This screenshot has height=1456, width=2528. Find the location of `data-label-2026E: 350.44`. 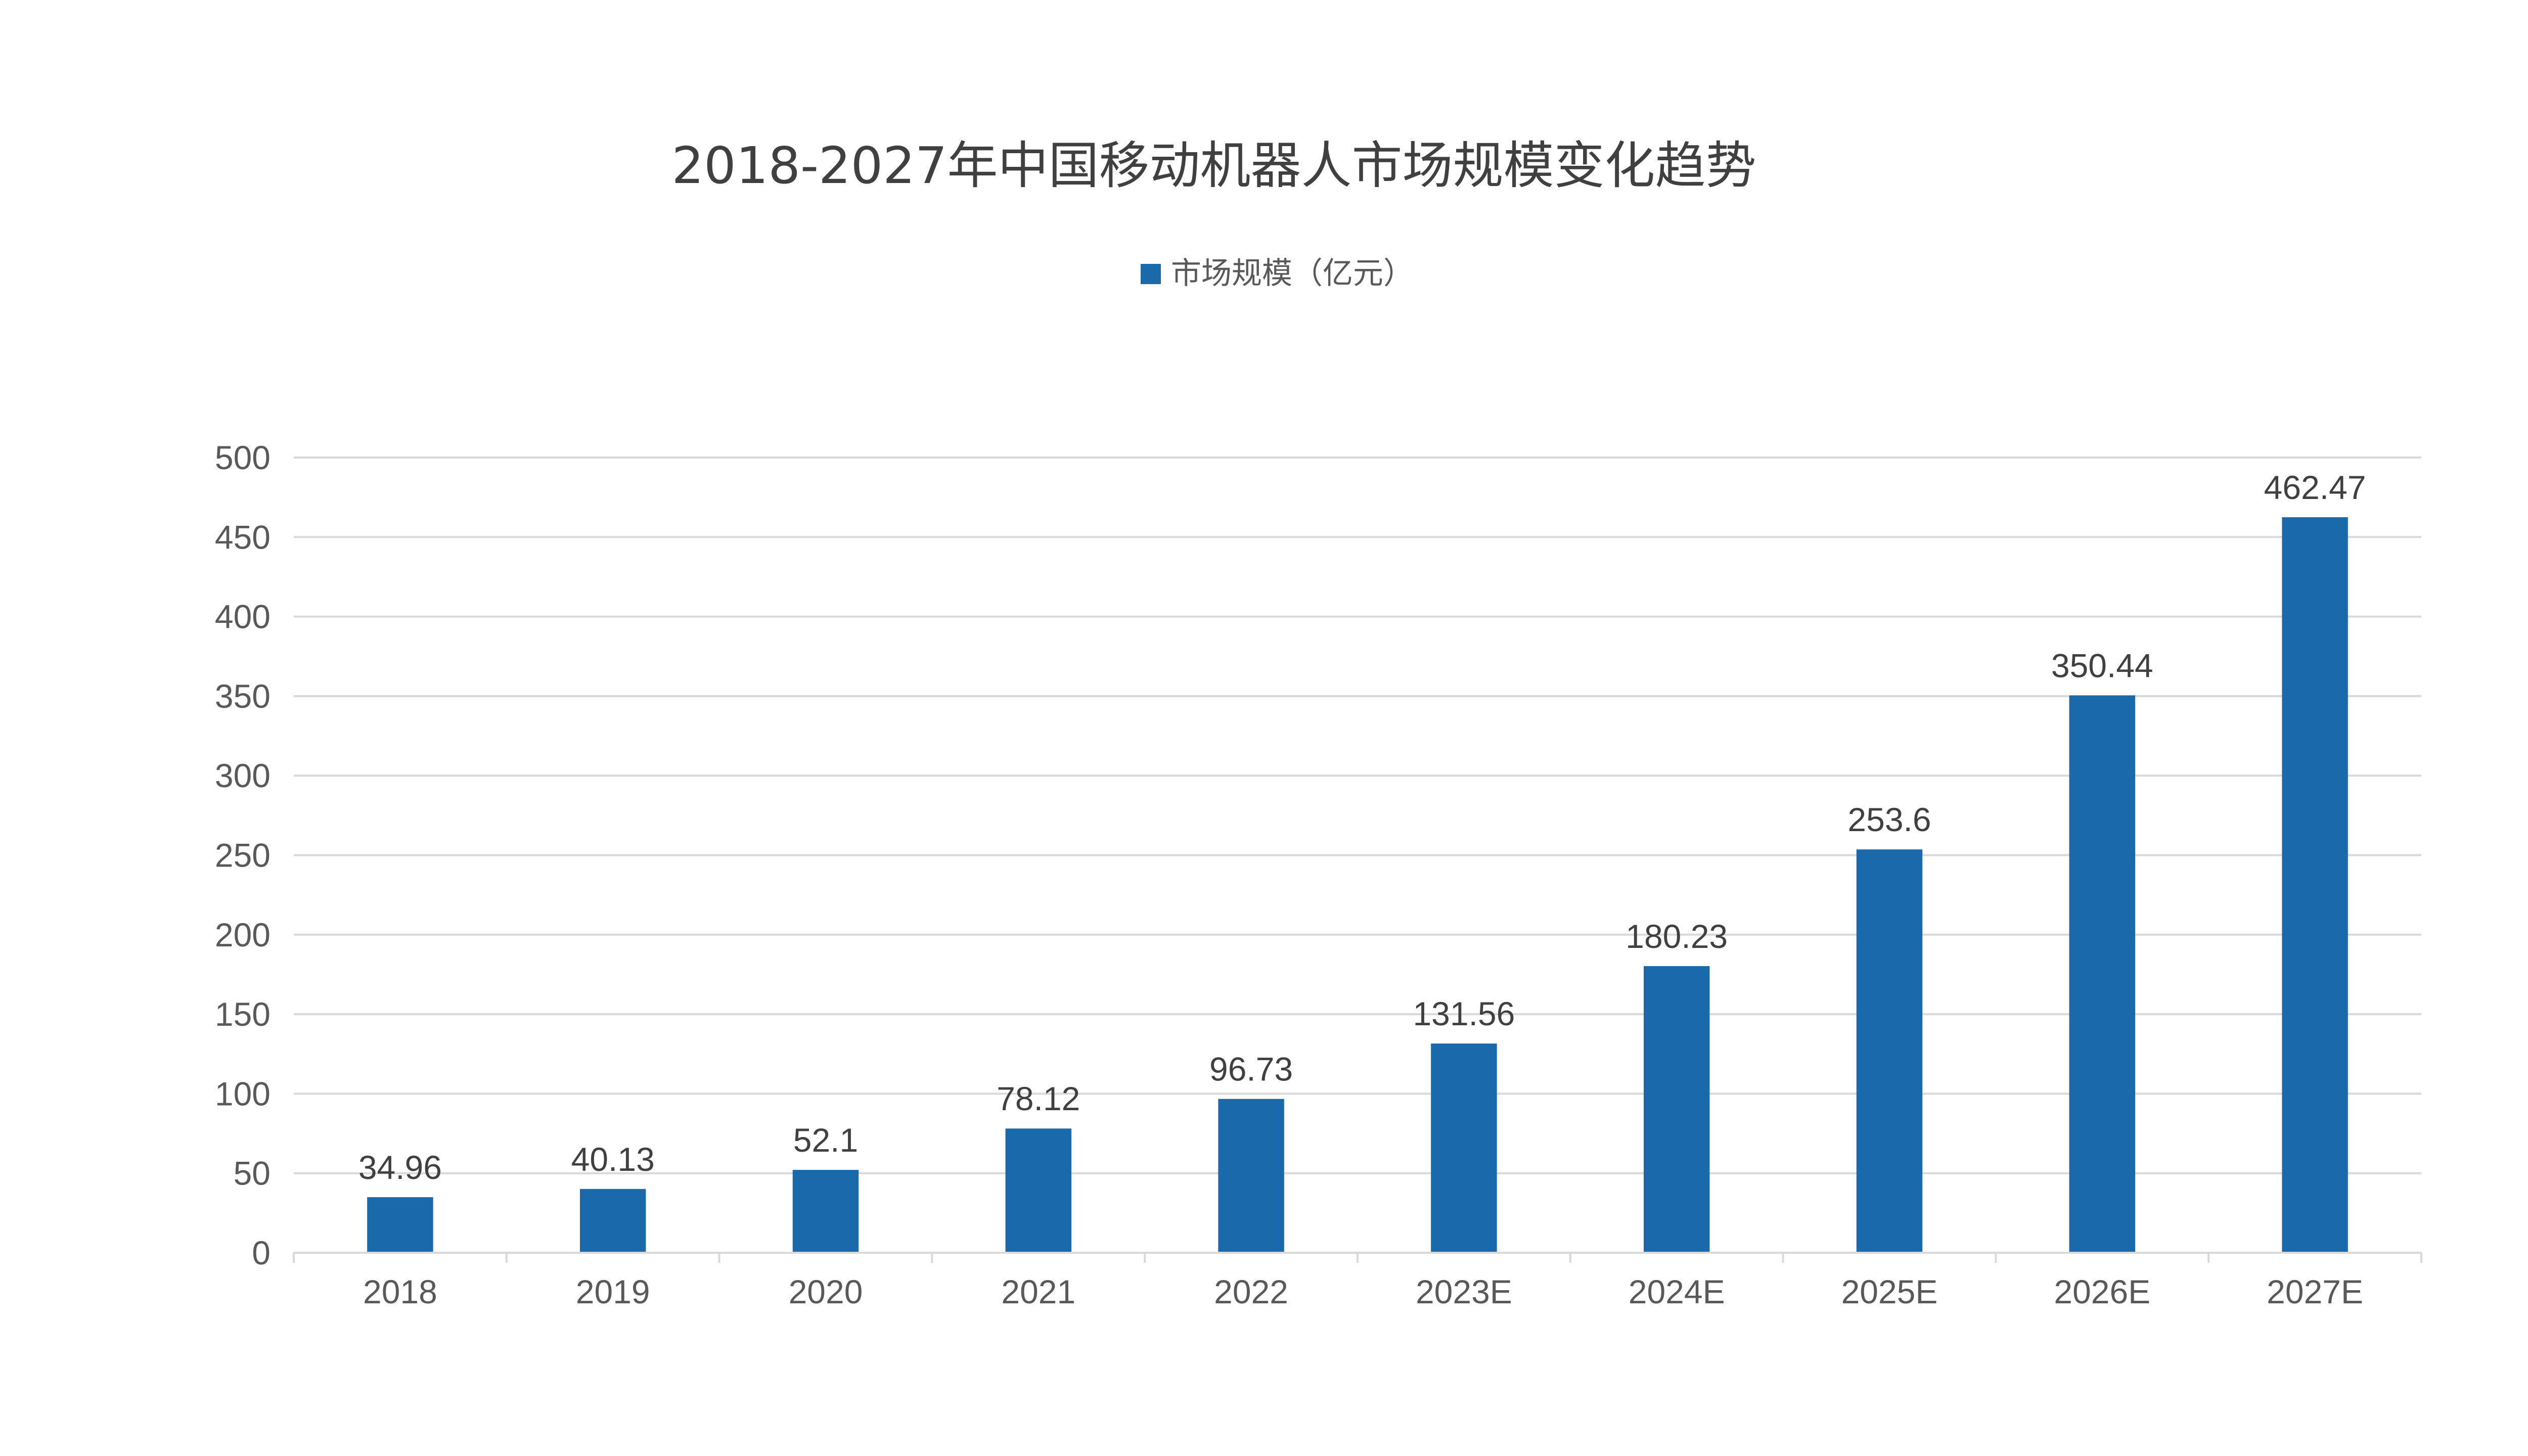

data-label-2026E: 350.44 is located at coordinates (2102, 666).